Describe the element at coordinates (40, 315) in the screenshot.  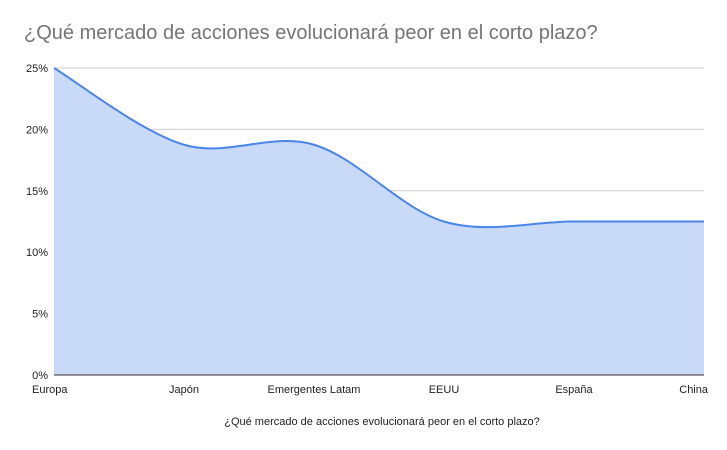
I see `y-tick-label: 5%` at that location.